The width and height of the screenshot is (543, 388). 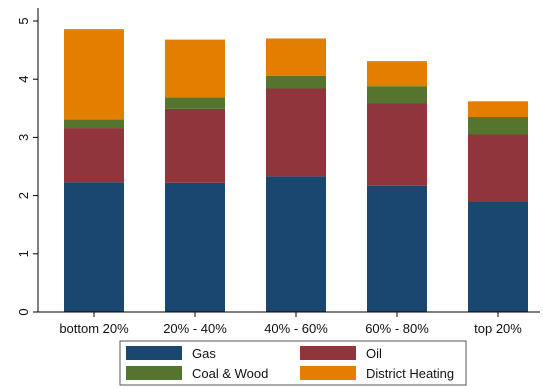 I want to click on x-tick-label: bottom 20%, so click(x=94, y=328).